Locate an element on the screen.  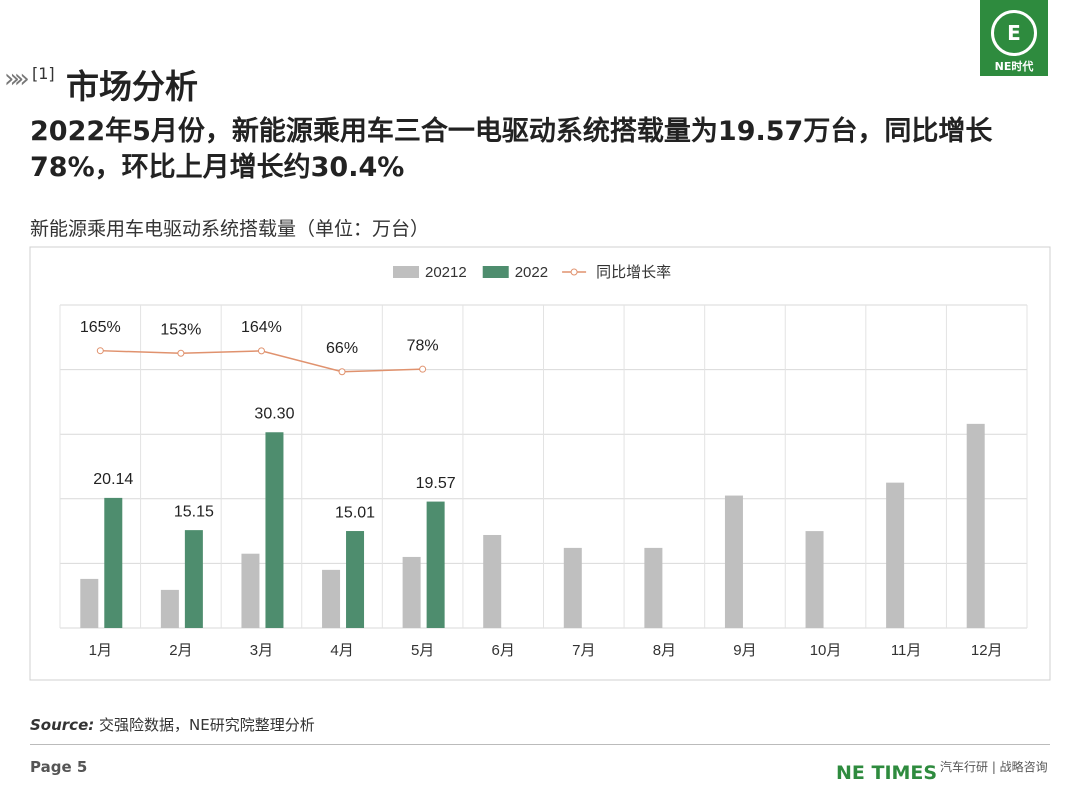
legend-label: 同比增长率 is located at coordinates (633, 272).